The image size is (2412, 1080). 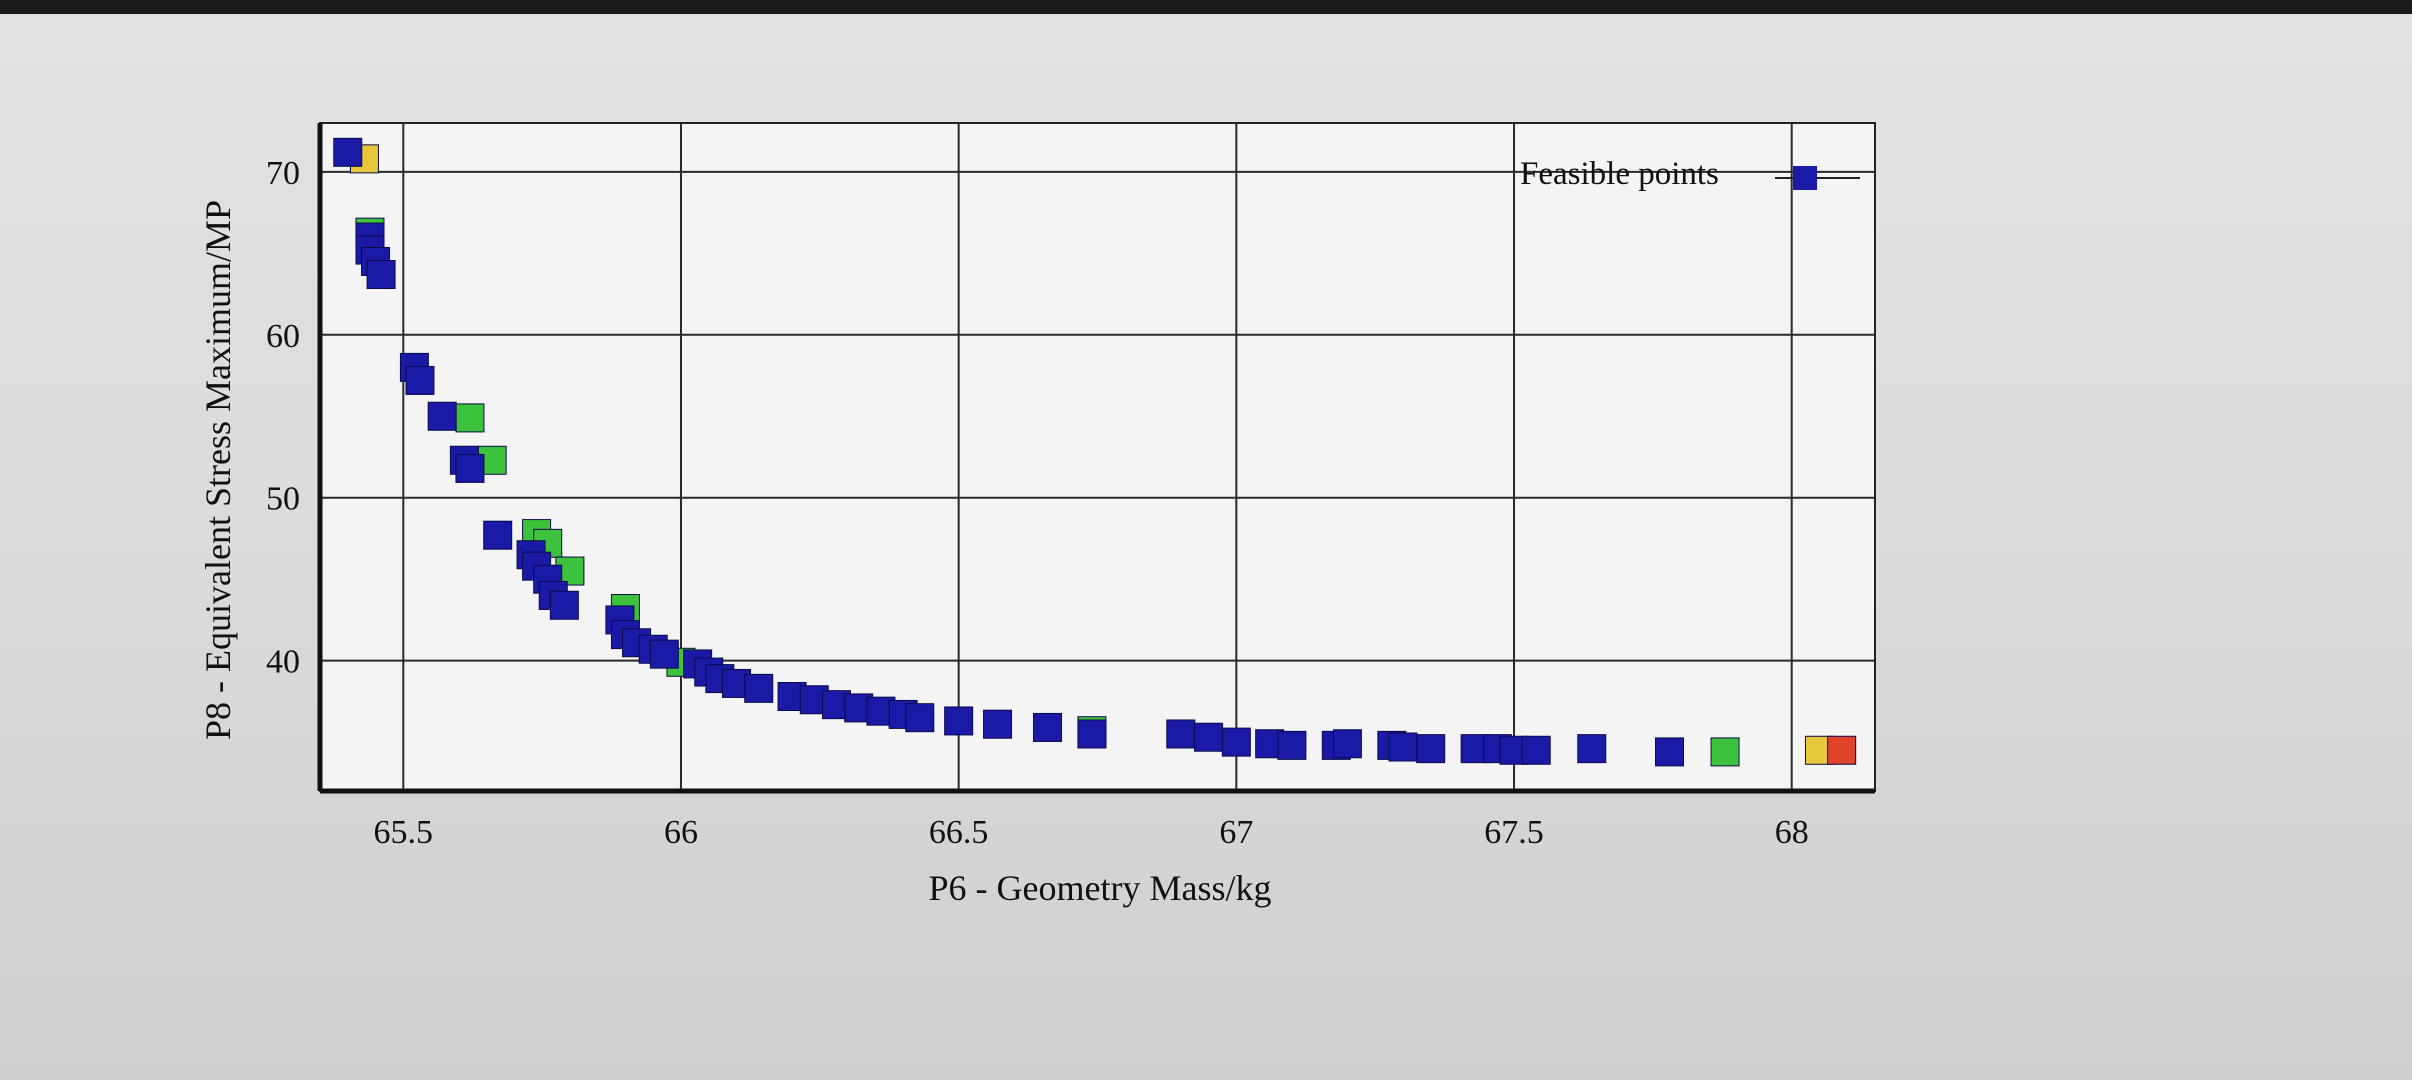 I want to click on y-tick-label: 50, so click(x=283, y=499).